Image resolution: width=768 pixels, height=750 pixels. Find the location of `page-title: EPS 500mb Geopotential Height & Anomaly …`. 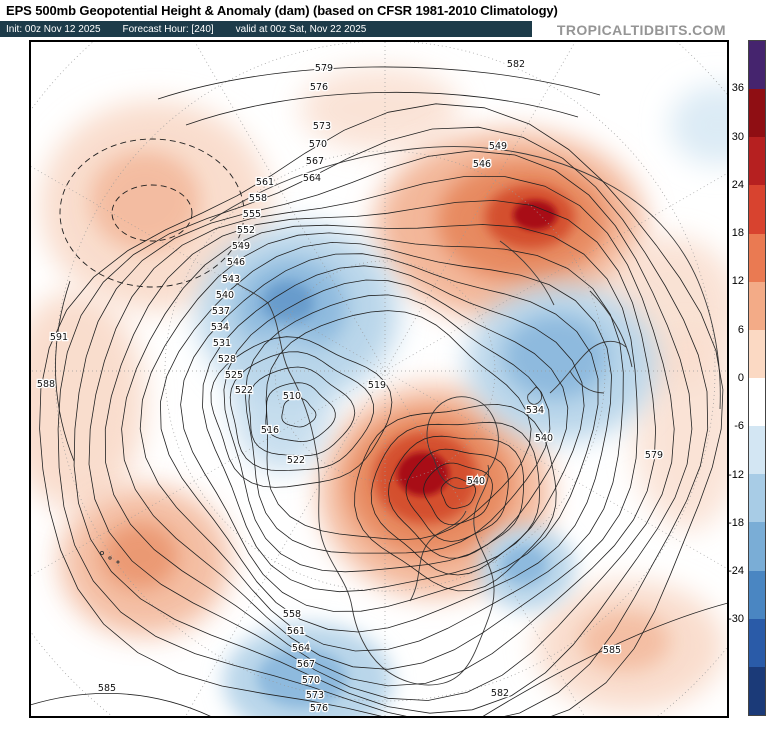

page-title: EPS 500mb Geopotential Height & Anomaly … is located at coordinates (282, 10).